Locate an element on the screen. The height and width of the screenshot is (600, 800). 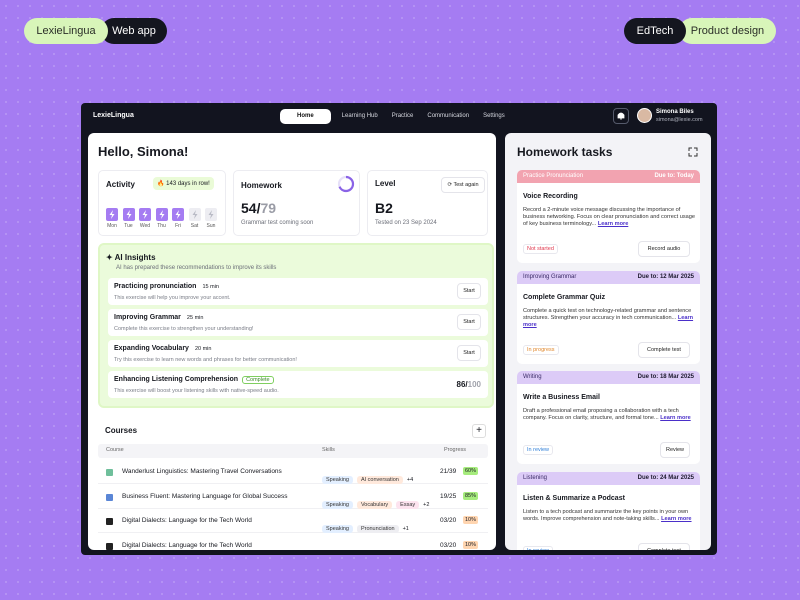
task-action: Review is located at coordinates (675, 450).